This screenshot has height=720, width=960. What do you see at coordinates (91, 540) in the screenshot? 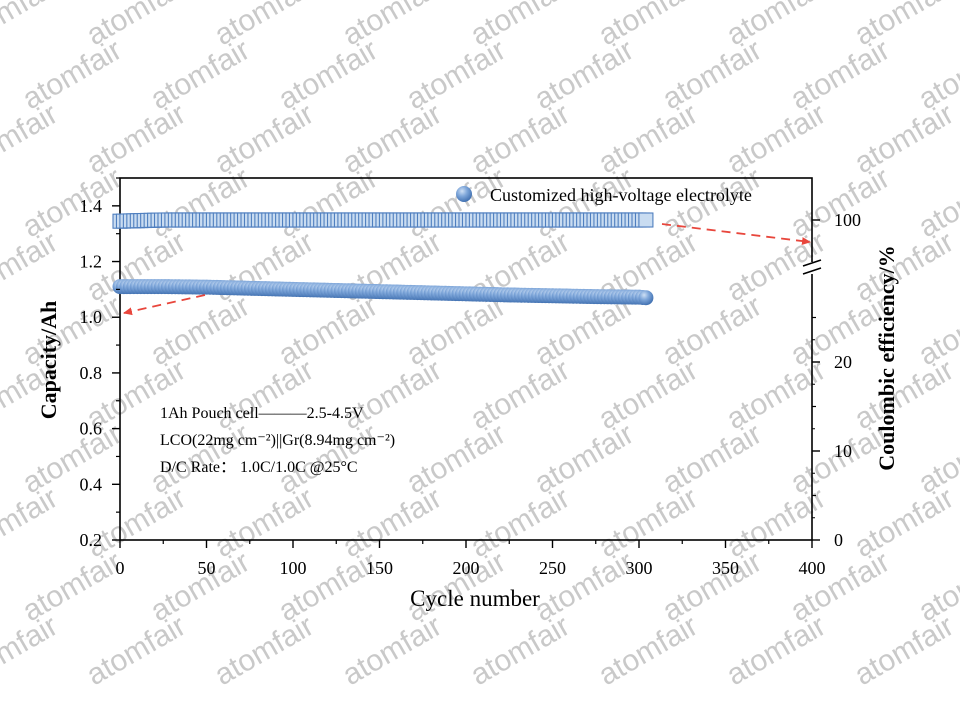
I see `y-left-tick-label: 0.2` at bounding box center [91, 540].